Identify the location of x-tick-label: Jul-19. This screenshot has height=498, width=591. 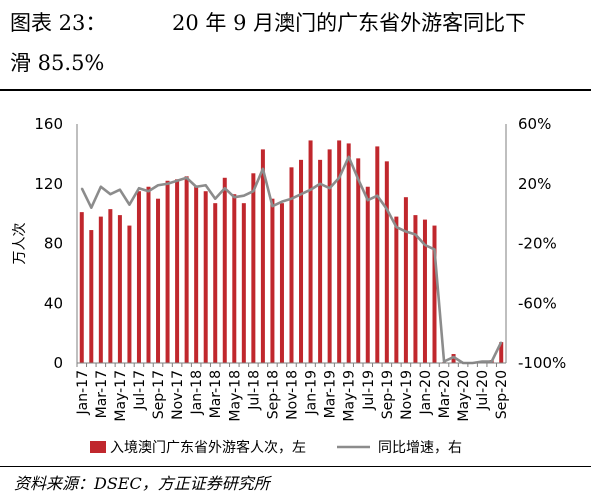
(369, 390).